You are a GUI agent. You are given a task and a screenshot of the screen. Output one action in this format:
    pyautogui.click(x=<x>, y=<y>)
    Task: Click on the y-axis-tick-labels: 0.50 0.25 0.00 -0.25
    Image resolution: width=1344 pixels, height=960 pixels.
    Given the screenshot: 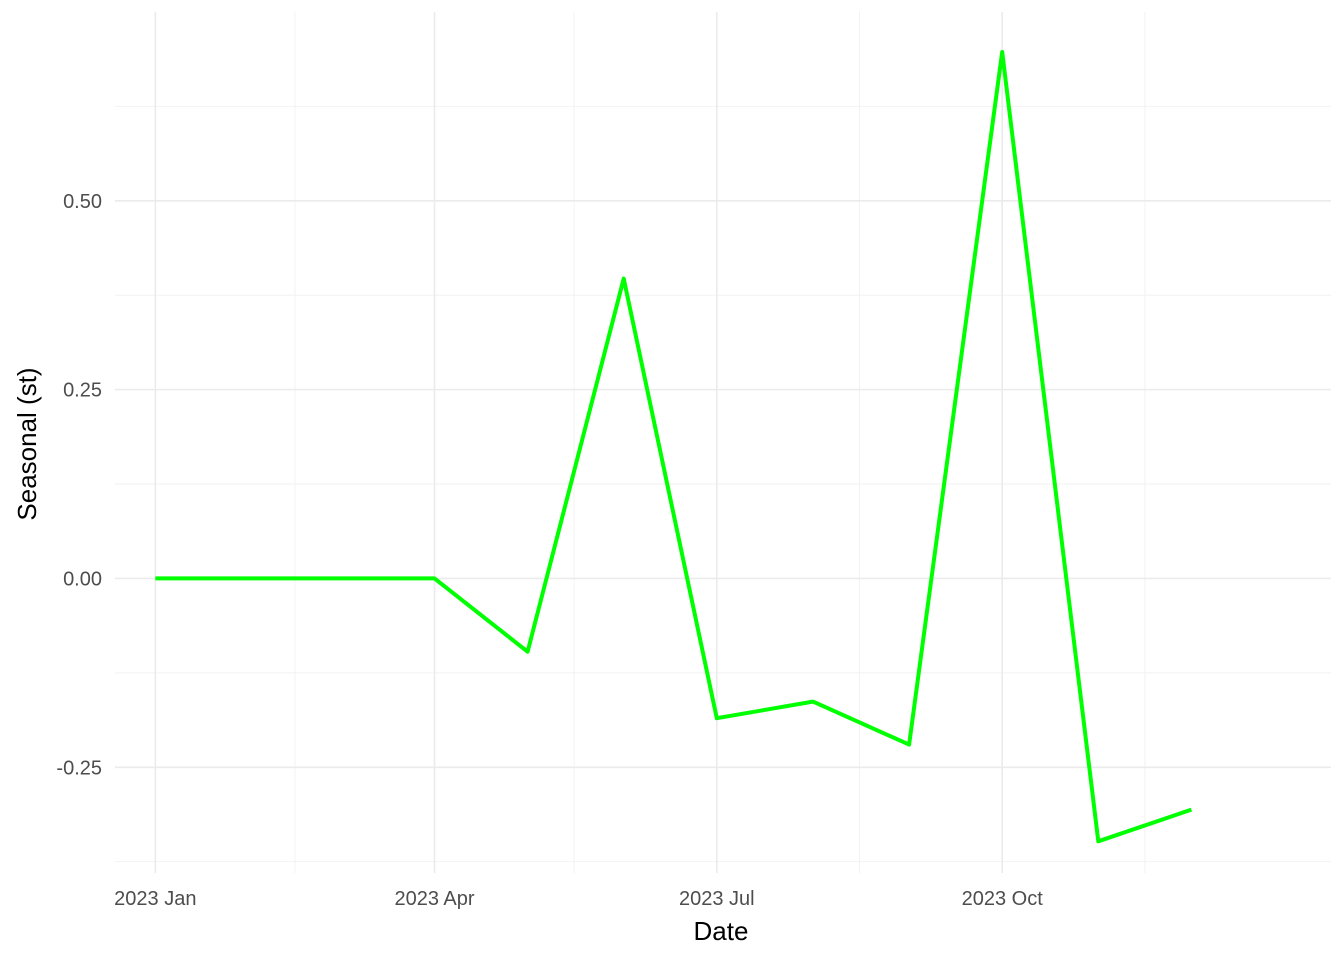 What is the action you would take?
    pyautogui.click(x=79, y=485)
    